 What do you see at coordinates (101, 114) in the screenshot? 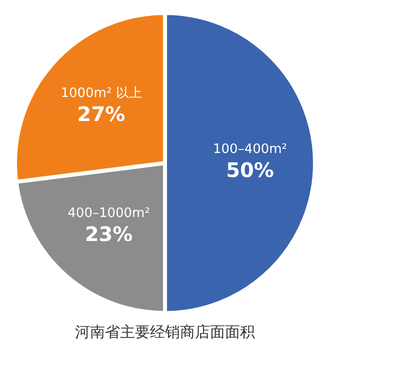
I see `data-label: 27%` at bounding box center [101, 114].